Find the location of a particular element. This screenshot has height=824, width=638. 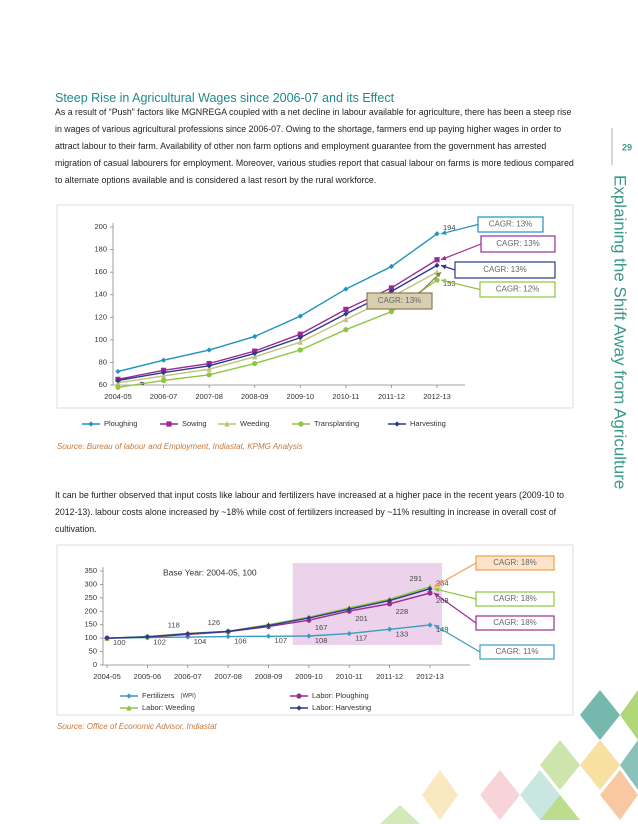

legend-label: Weeding is located at coordinates (254, 423).